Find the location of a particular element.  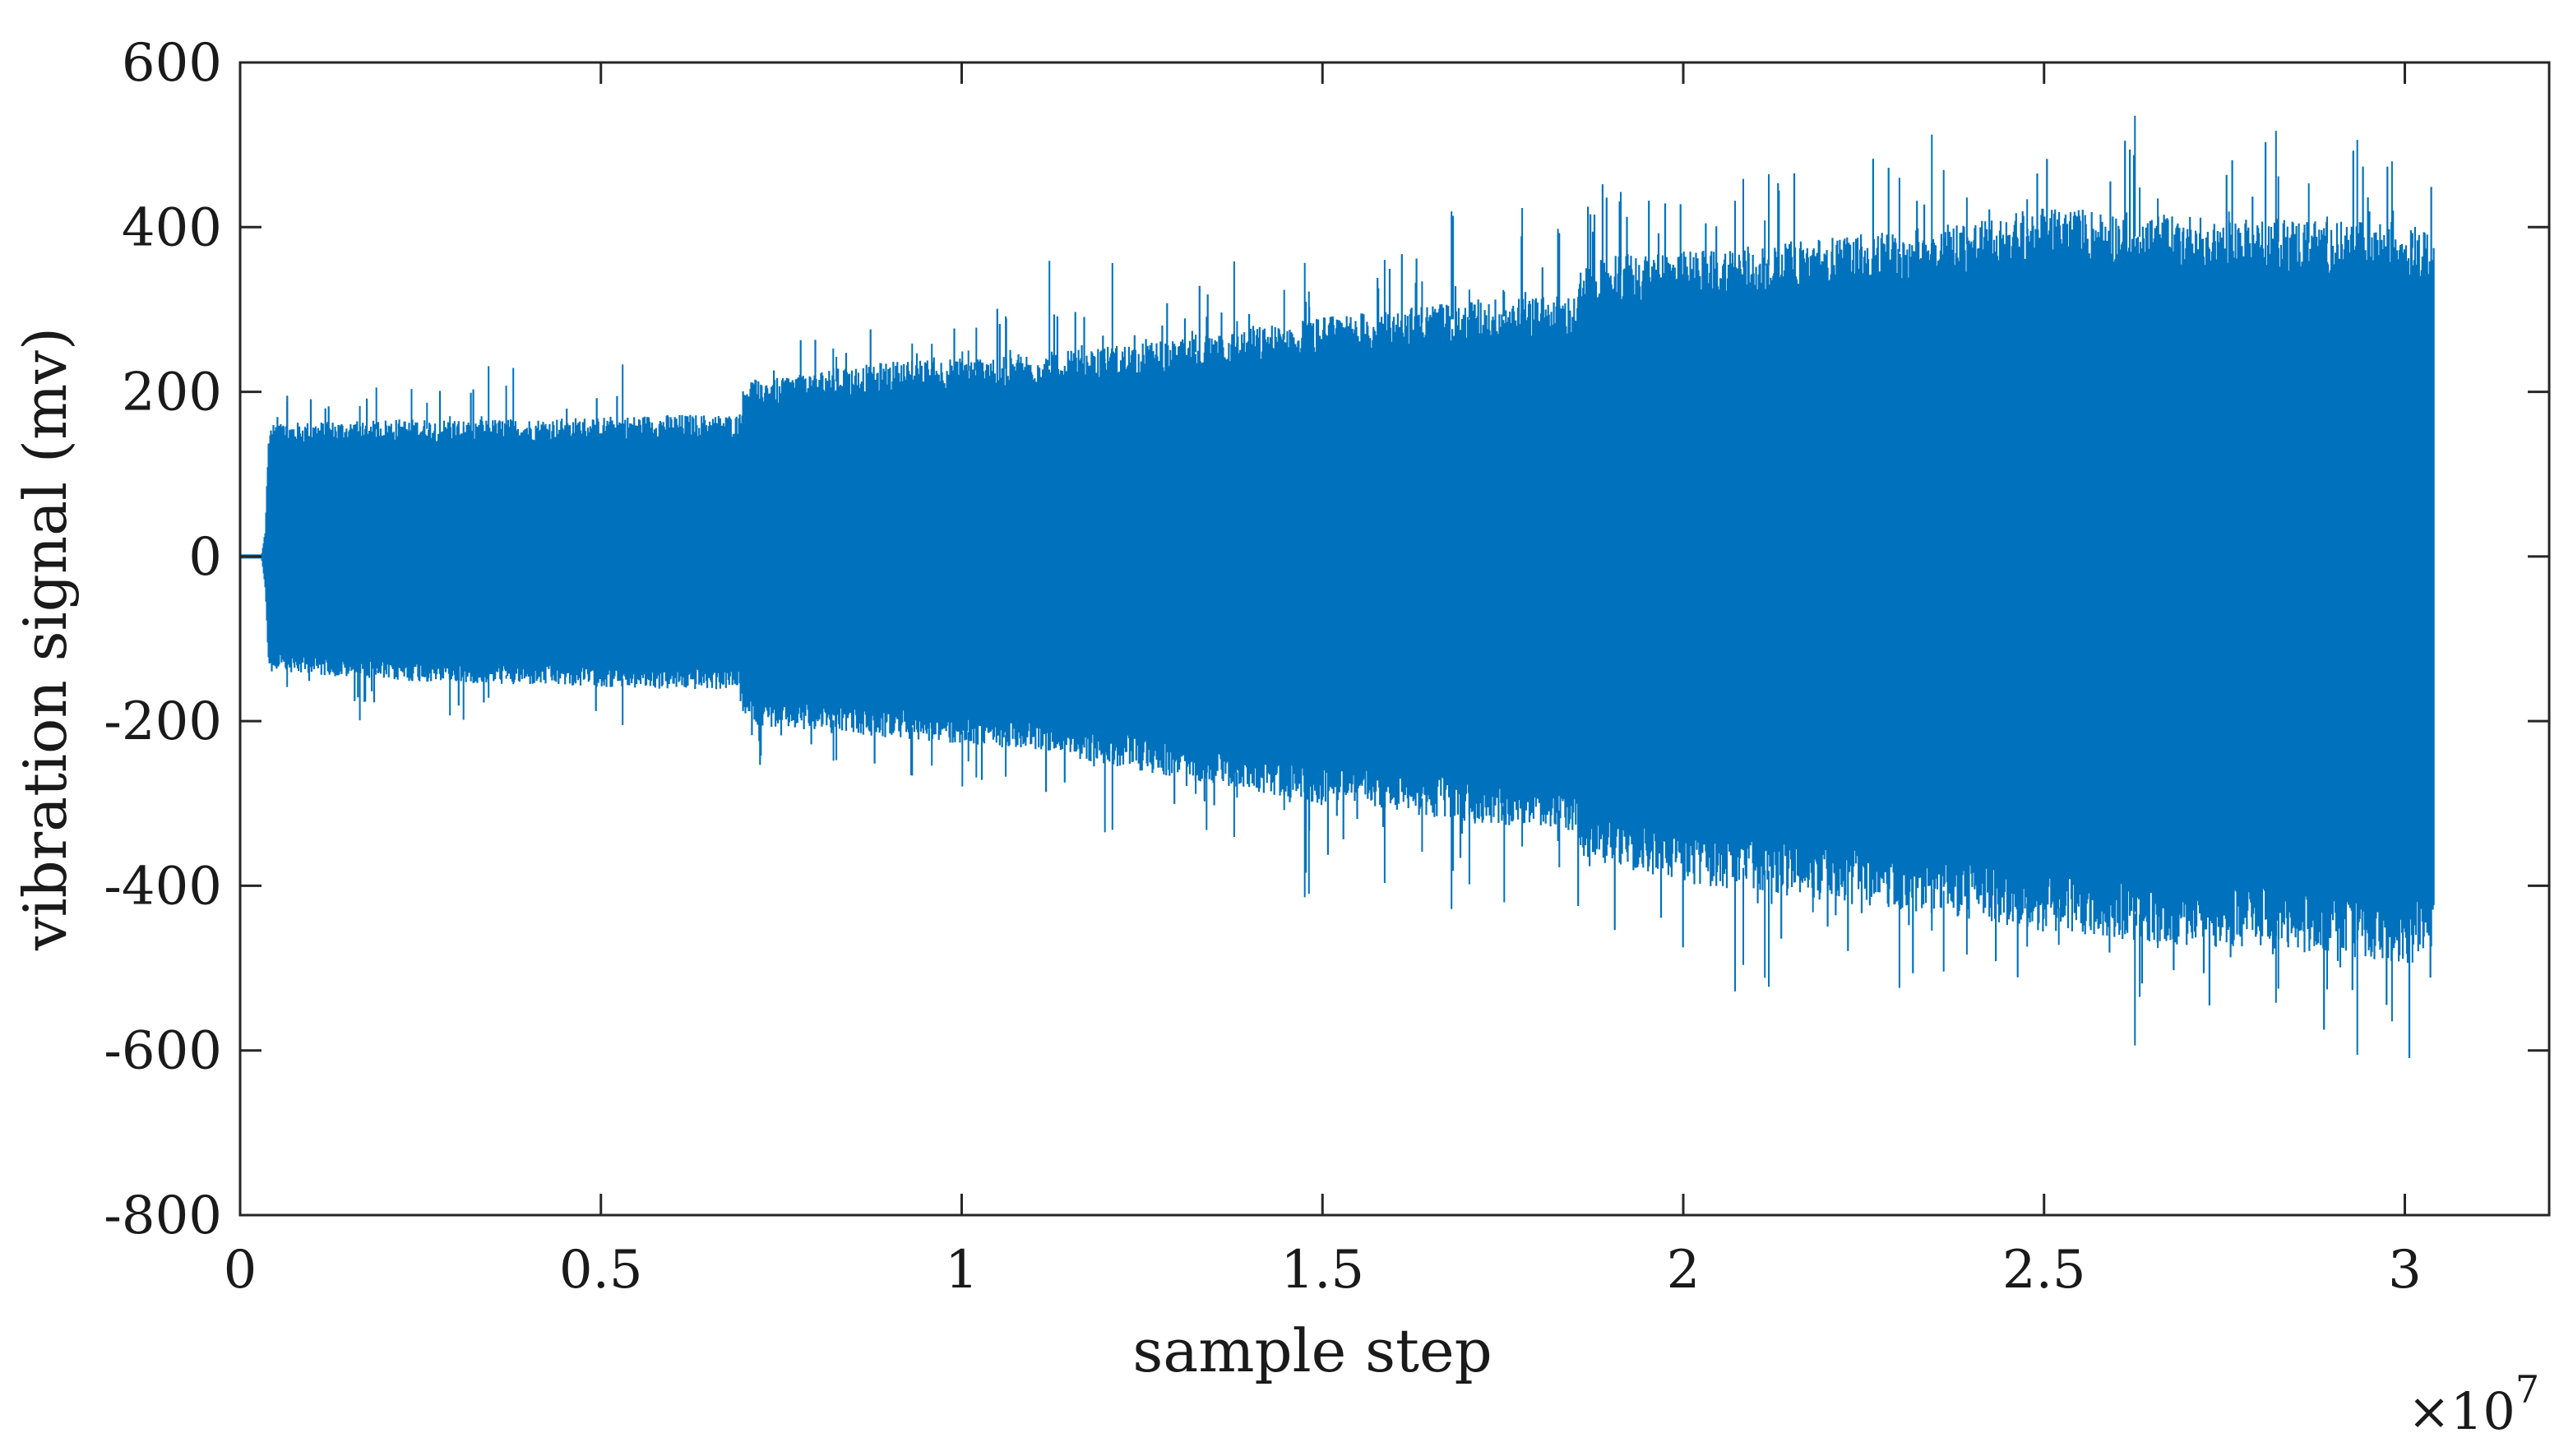

x-multiplier-exponent: 7 is located at coordinates (2527, 1389).